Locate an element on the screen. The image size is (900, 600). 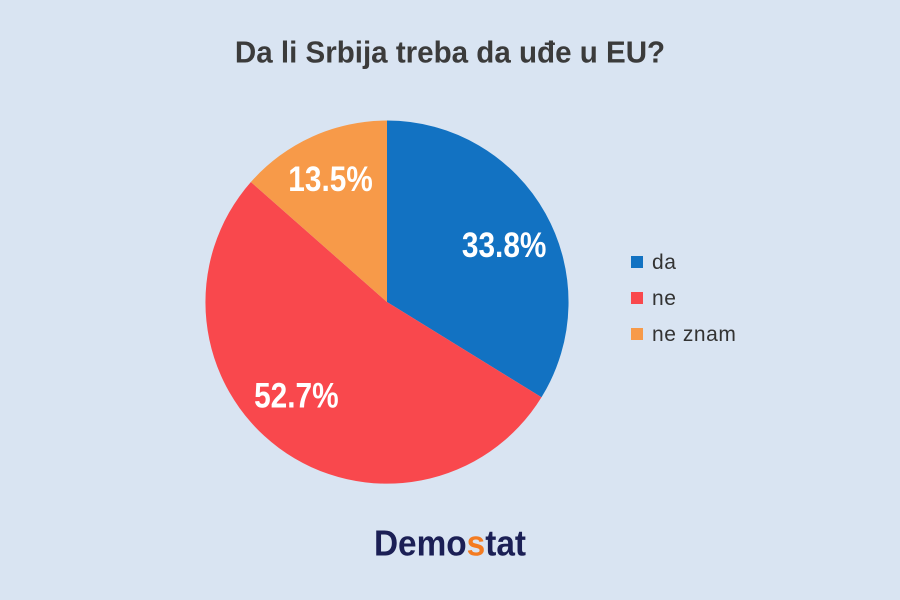
svg-text: 33.8% is located at coordinates (504, 245).